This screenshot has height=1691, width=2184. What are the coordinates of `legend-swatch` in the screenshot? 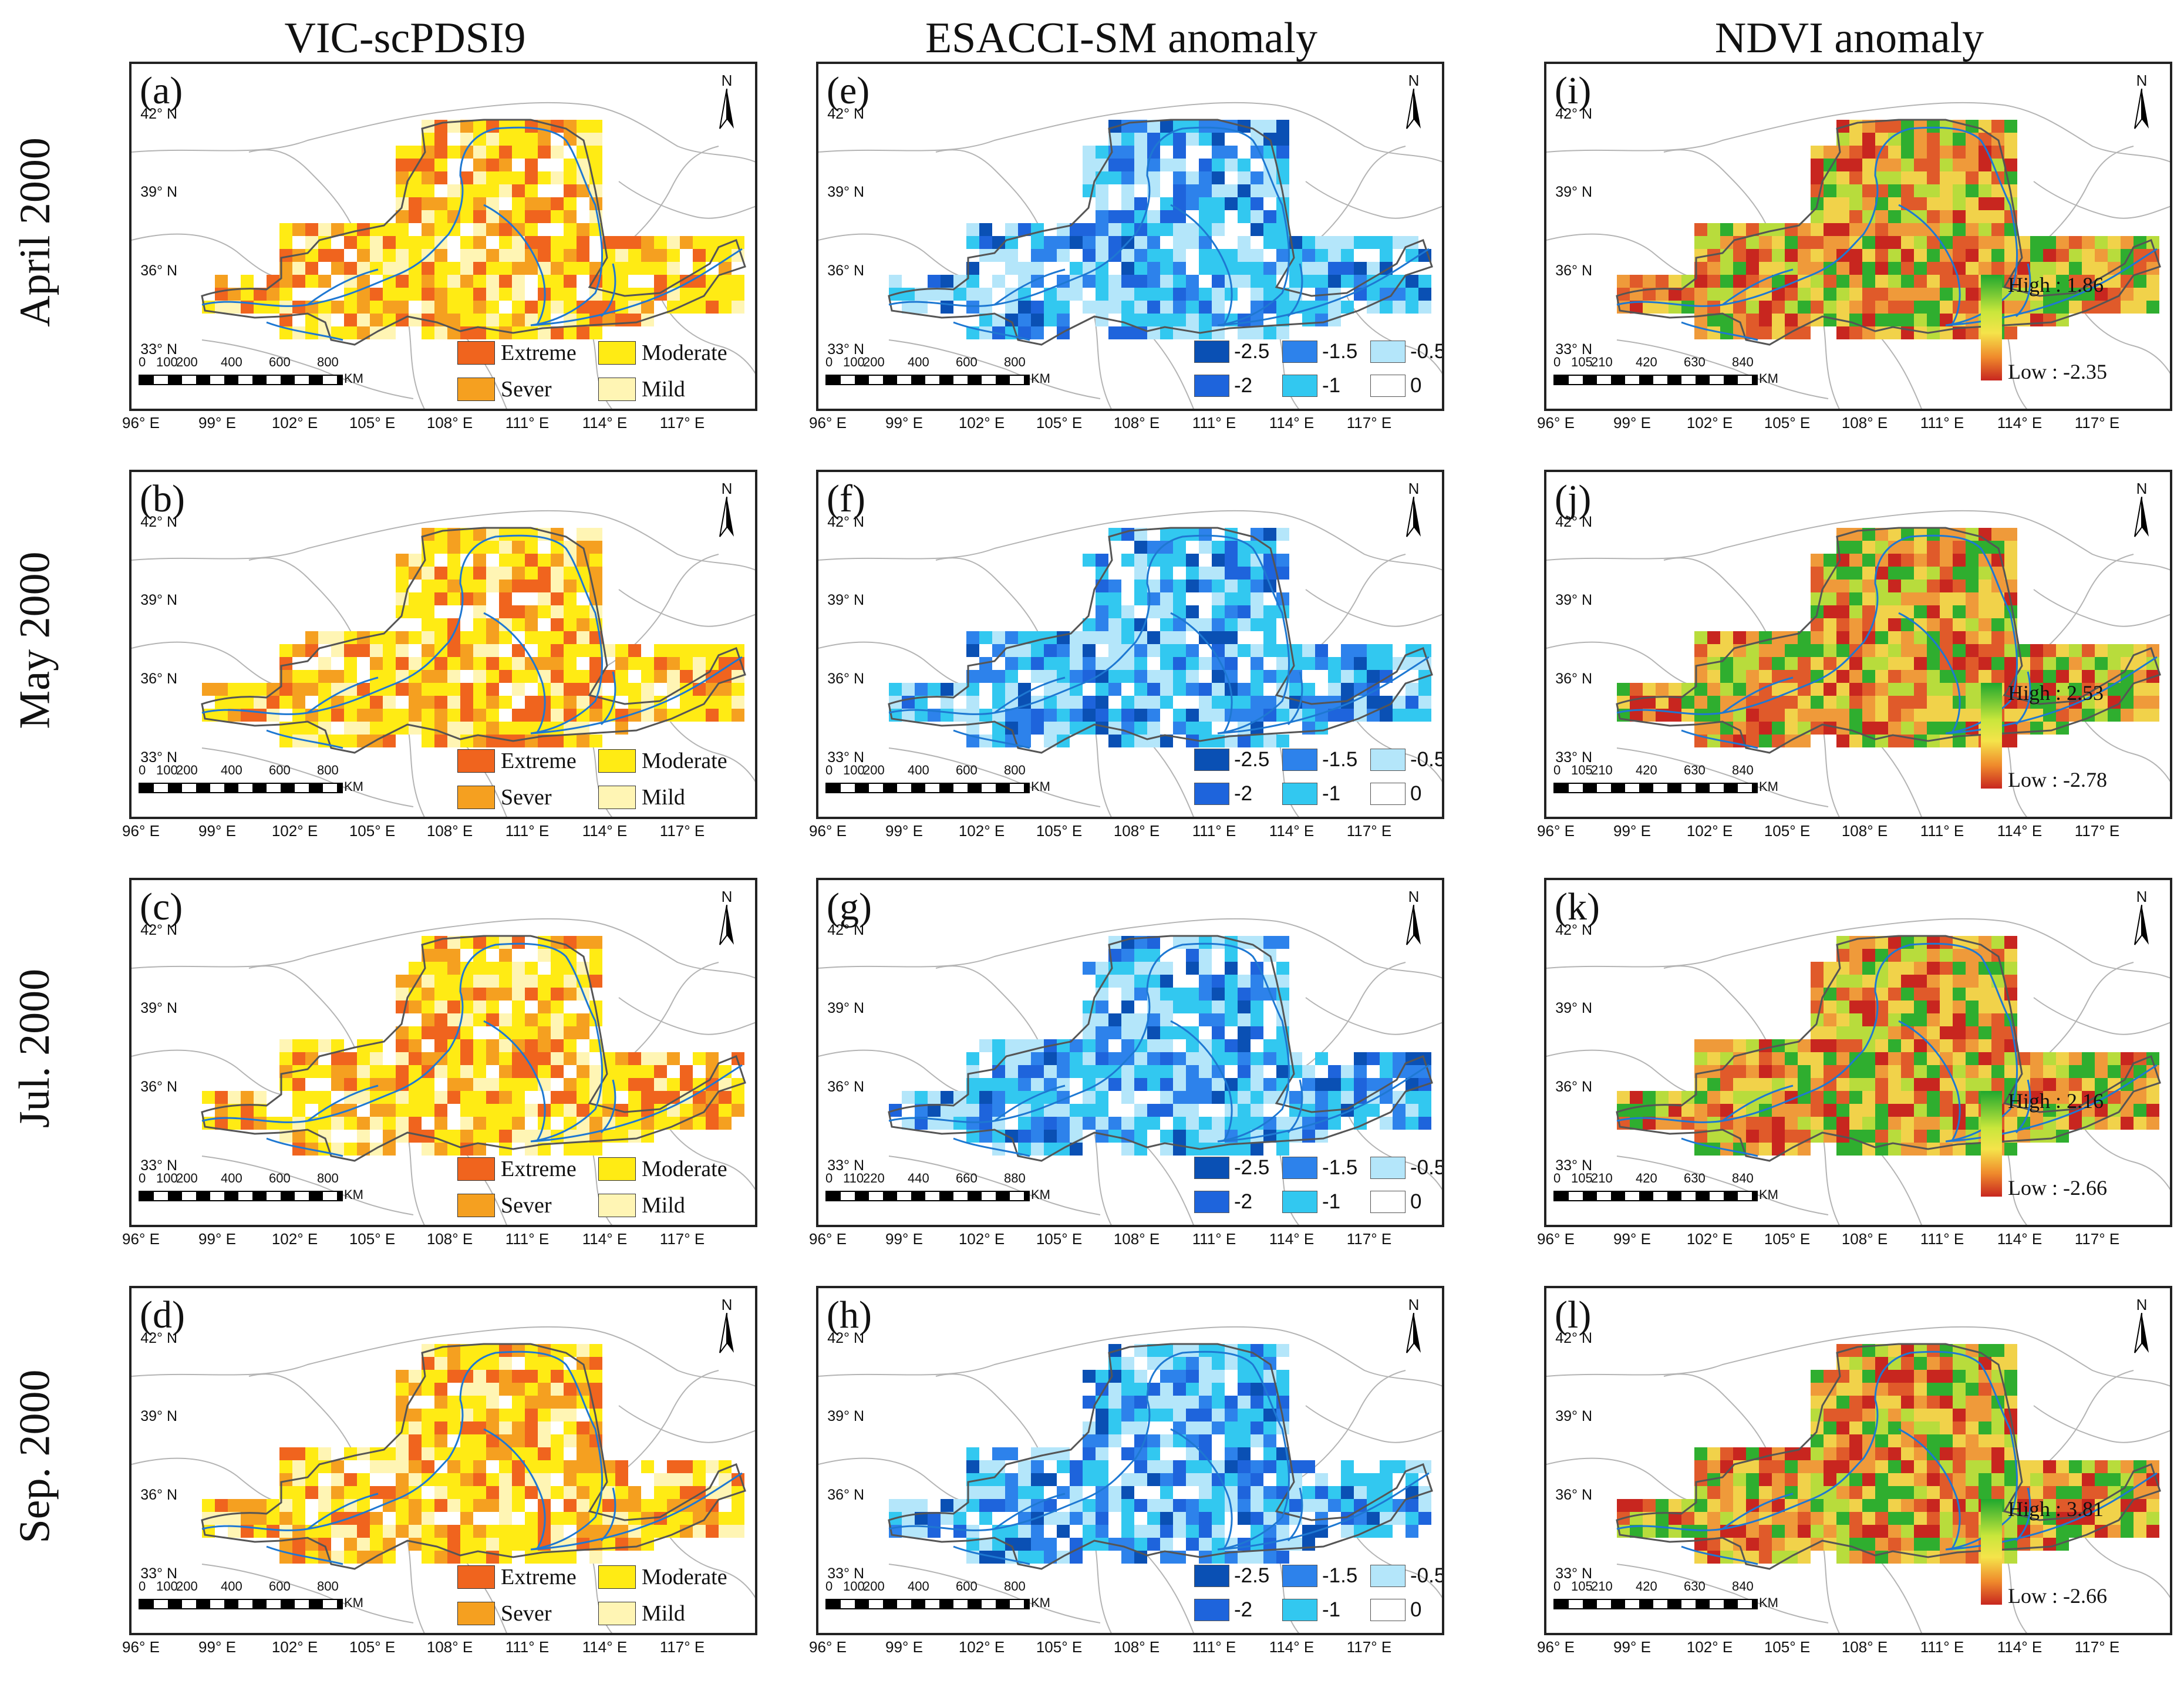 It's located at (617, 1205).